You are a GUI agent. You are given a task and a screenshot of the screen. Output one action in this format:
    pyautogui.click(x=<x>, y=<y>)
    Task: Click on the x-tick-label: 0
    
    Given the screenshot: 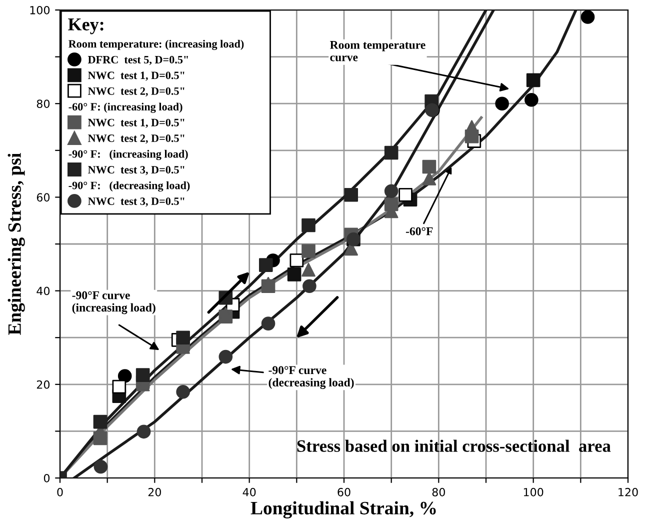 What is the action you would take?
    pyautogui.click(x=60, y=492)
    